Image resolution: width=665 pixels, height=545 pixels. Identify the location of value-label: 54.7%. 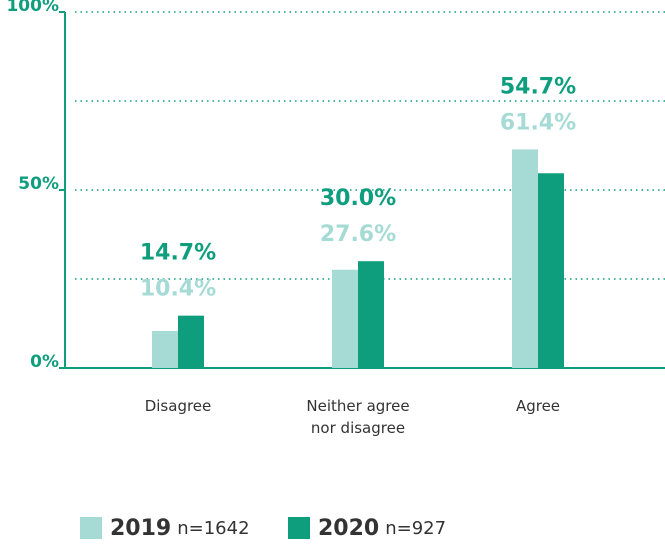
(538, 86).